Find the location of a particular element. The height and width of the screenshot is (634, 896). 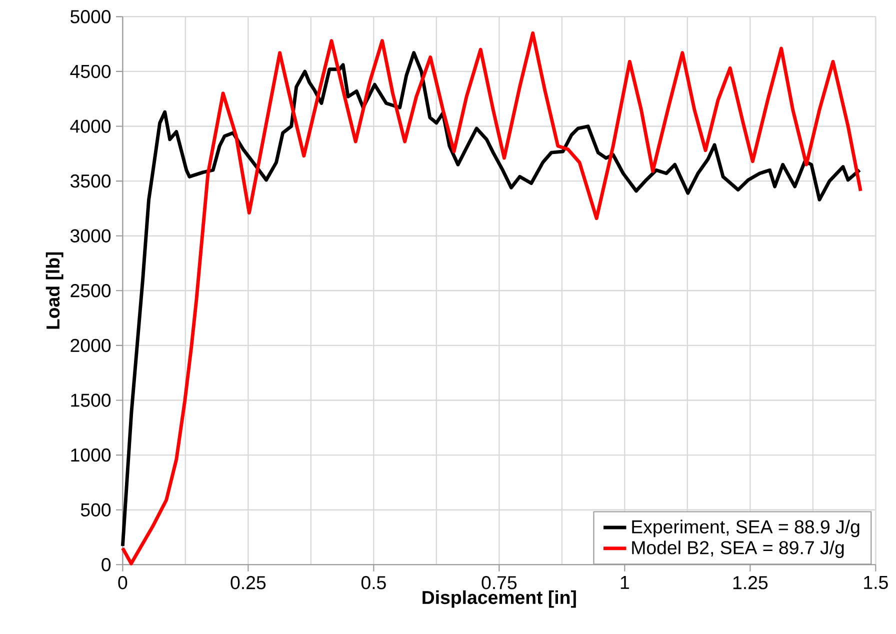

y-axis-title: Load [lb] is located at coordinates (55, 290).